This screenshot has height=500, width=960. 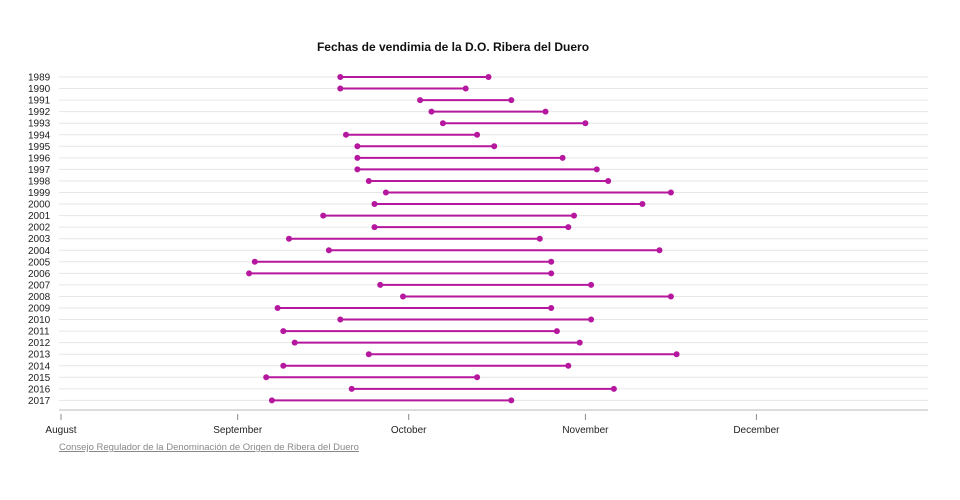 What do you see at coordinates (39, 228) in the screenshot?
I see `year-label: 2002` at bounding box center [39, 228].